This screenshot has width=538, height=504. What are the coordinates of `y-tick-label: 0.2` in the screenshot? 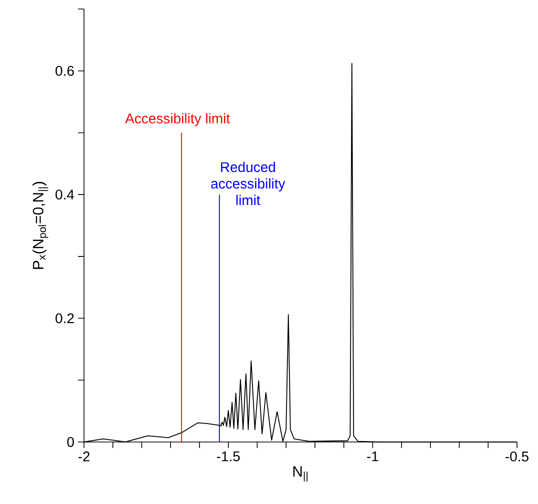 It's located at (65, 318).